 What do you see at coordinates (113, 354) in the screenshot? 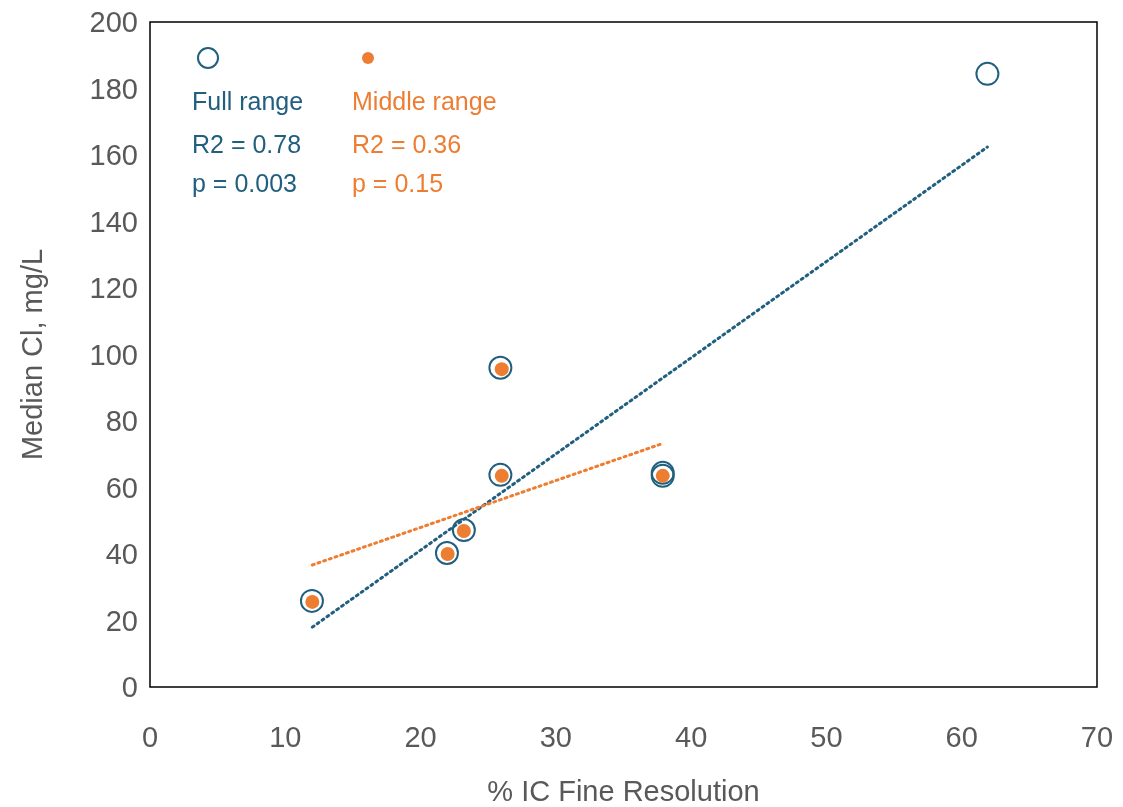
I see `y-tick-label: 100` at bounding box center [113, 354].